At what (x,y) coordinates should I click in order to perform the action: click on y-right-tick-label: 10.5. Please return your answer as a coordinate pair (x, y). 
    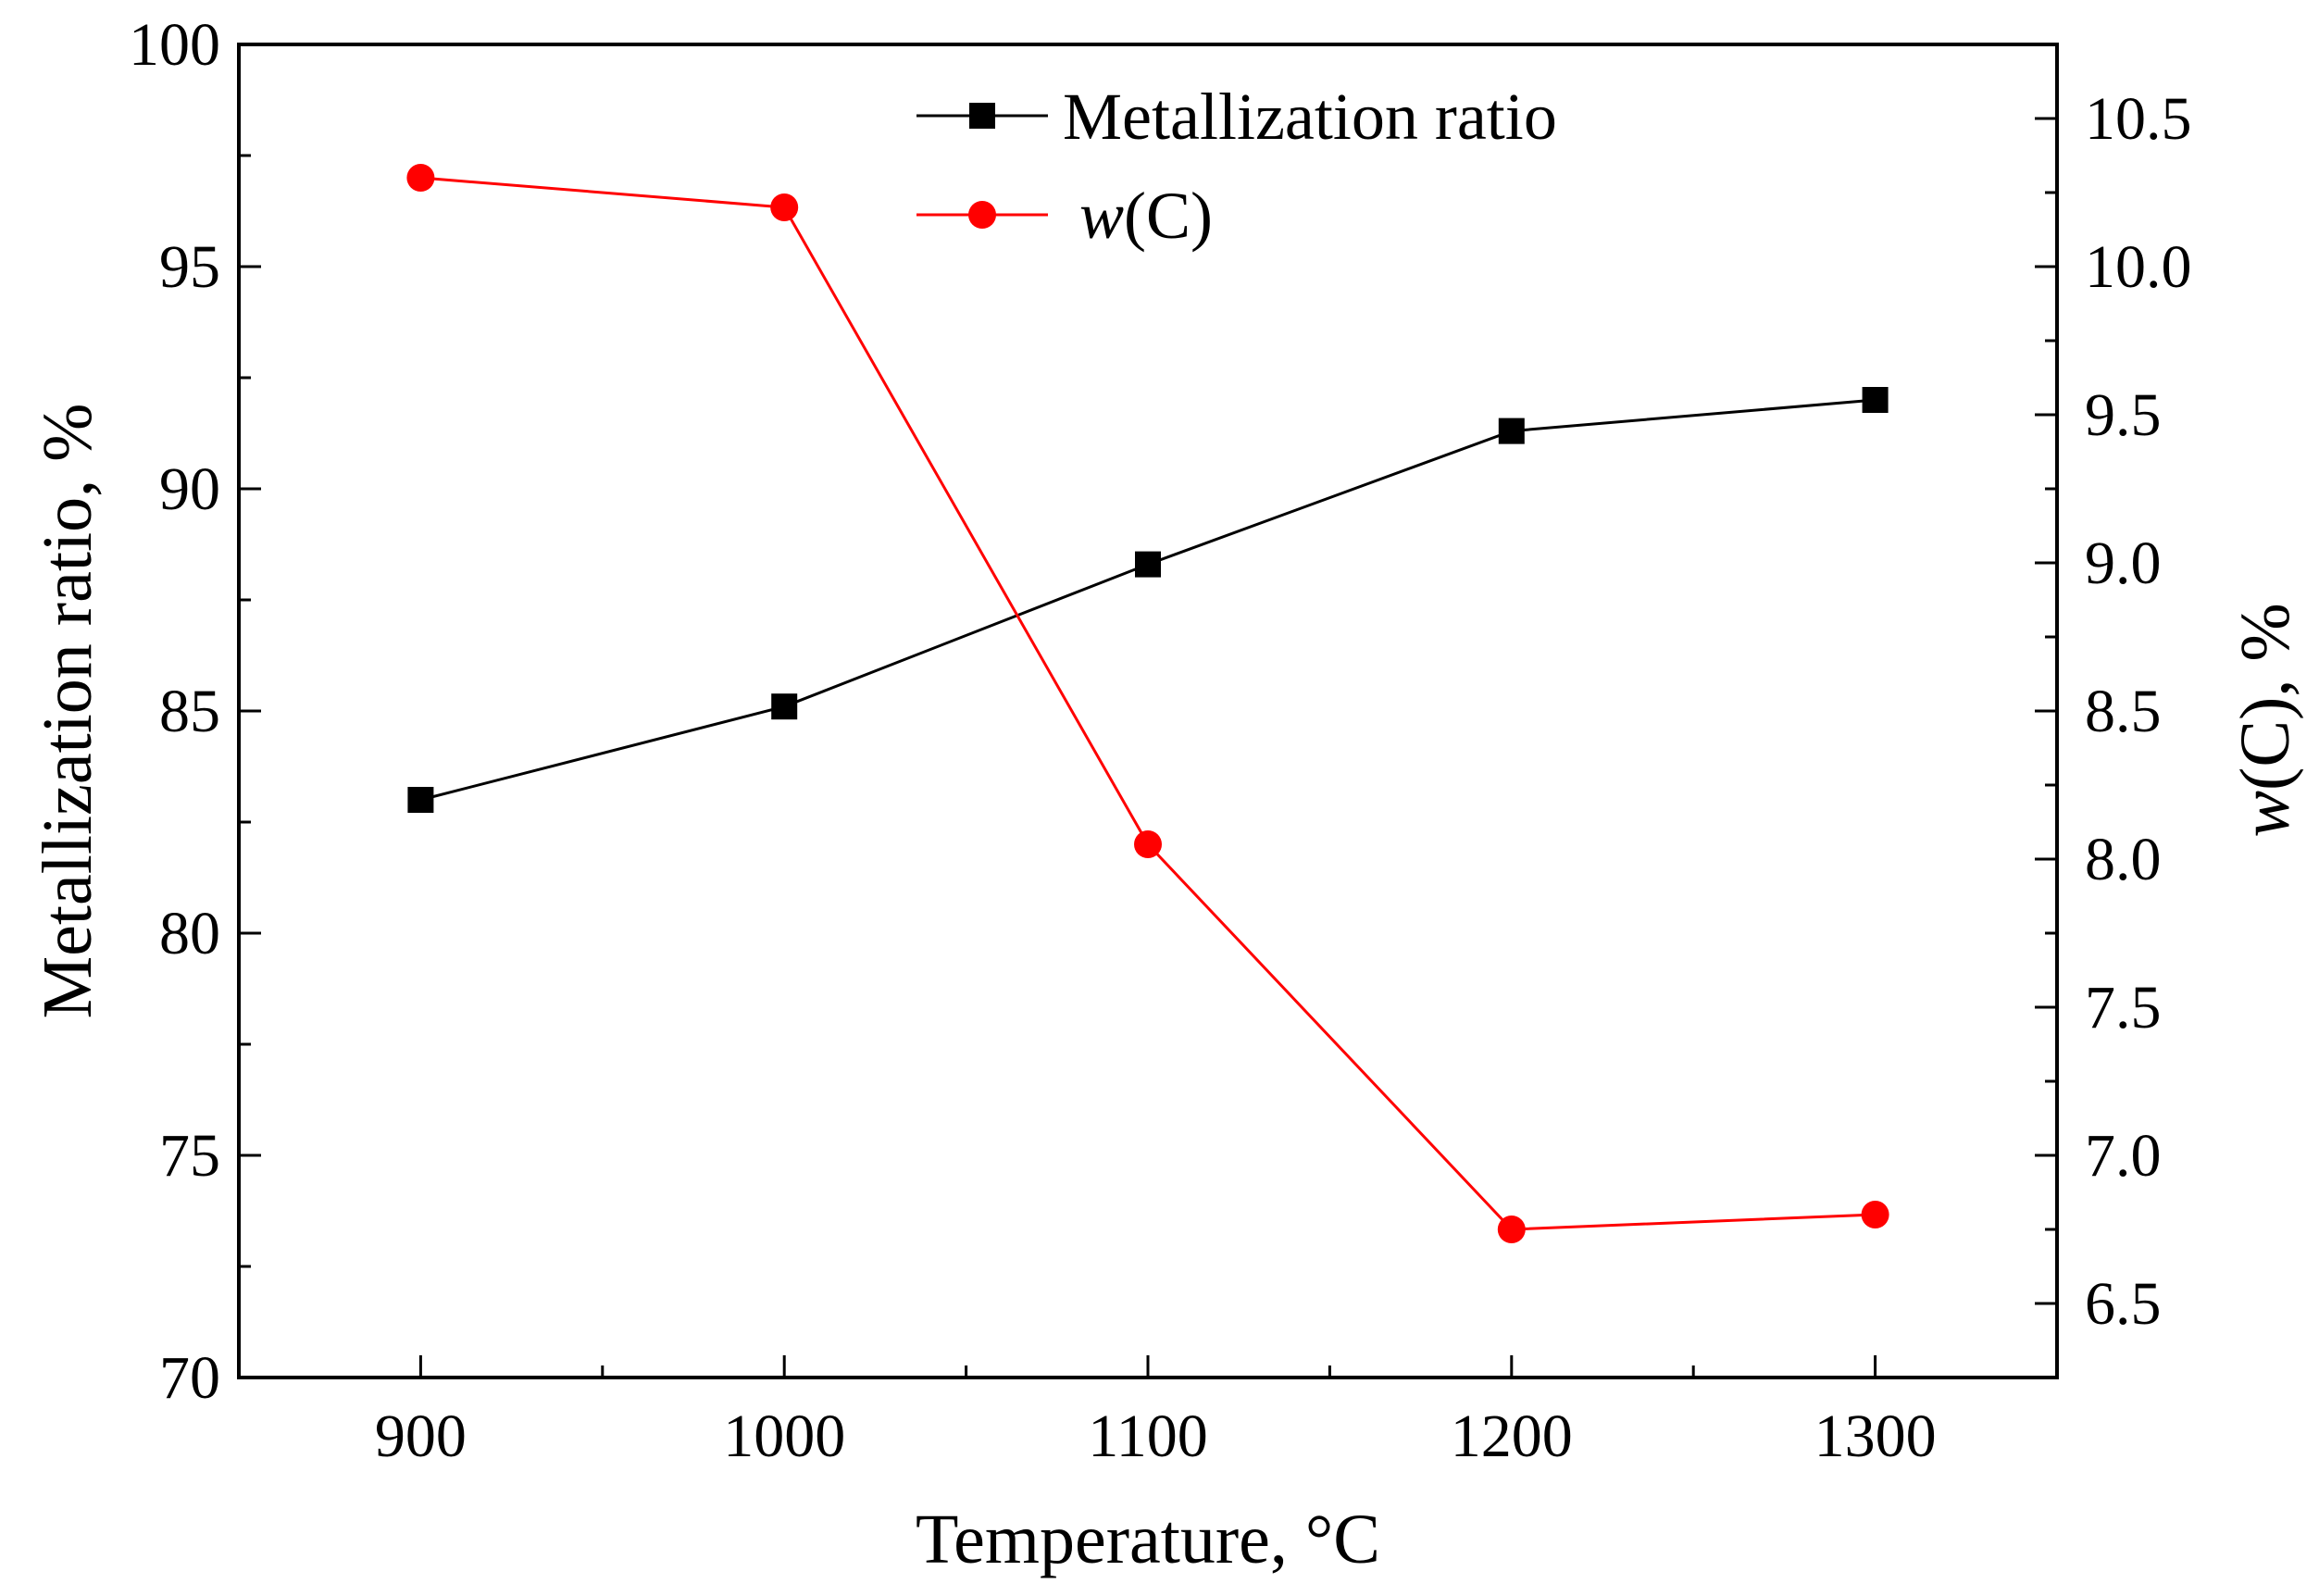
    Looking at the image, I should click on (2138, 119).